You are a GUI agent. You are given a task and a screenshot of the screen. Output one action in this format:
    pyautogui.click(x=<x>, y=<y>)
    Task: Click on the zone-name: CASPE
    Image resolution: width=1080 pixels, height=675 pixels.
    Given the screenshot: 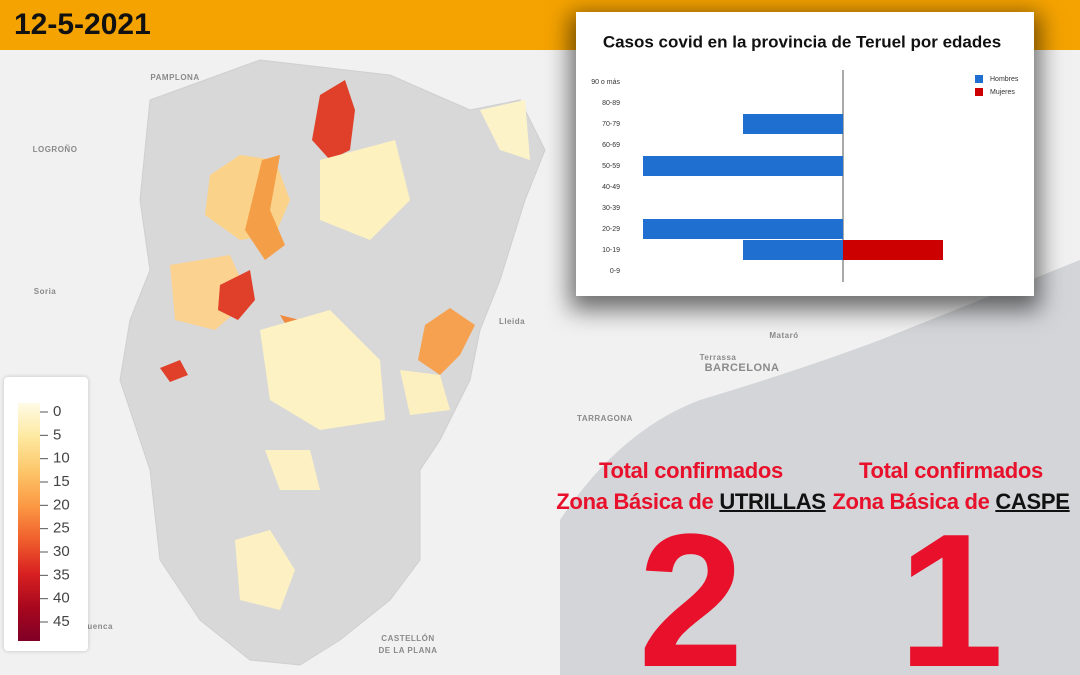 What is the action you would take?
    pyautogui.click(x=1032, y=501)
    